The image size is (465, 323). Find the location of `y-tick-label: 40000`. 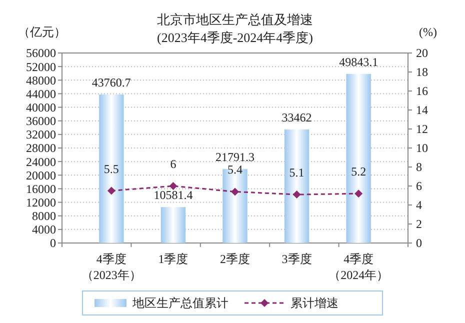

y-tick-label: 40000 is located at coordinates (41, 107).